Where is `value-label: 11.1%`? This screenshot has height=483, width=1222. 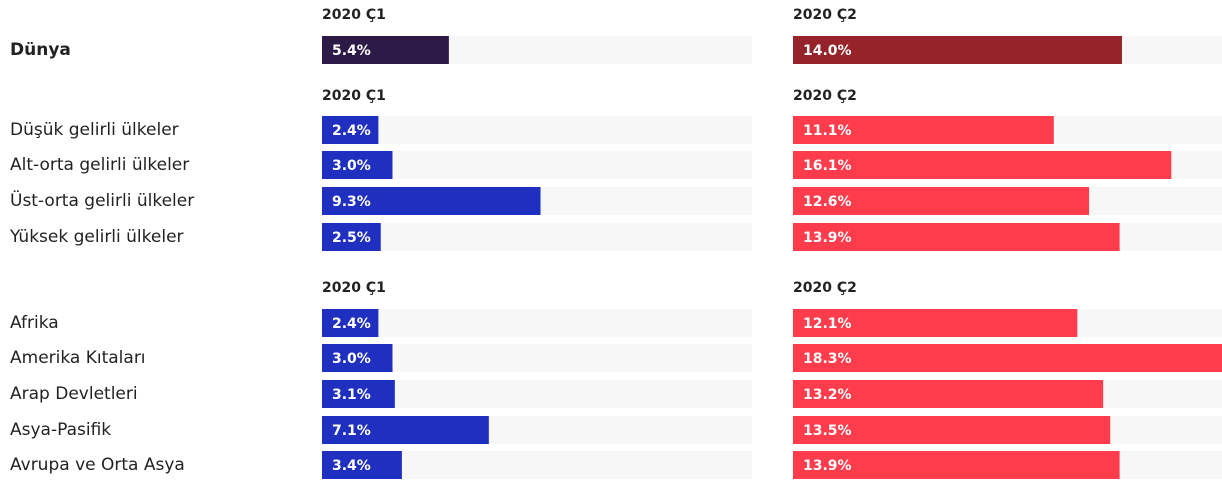
value-label: 11.1% is located at coordinates (827, 131).